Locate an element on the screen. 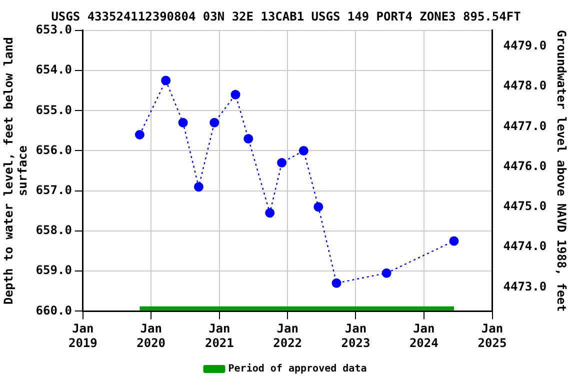 The width and height of the screenshot is (576, 384). x-tick-label: Jan 2021 is located at coordinates (219, 336).